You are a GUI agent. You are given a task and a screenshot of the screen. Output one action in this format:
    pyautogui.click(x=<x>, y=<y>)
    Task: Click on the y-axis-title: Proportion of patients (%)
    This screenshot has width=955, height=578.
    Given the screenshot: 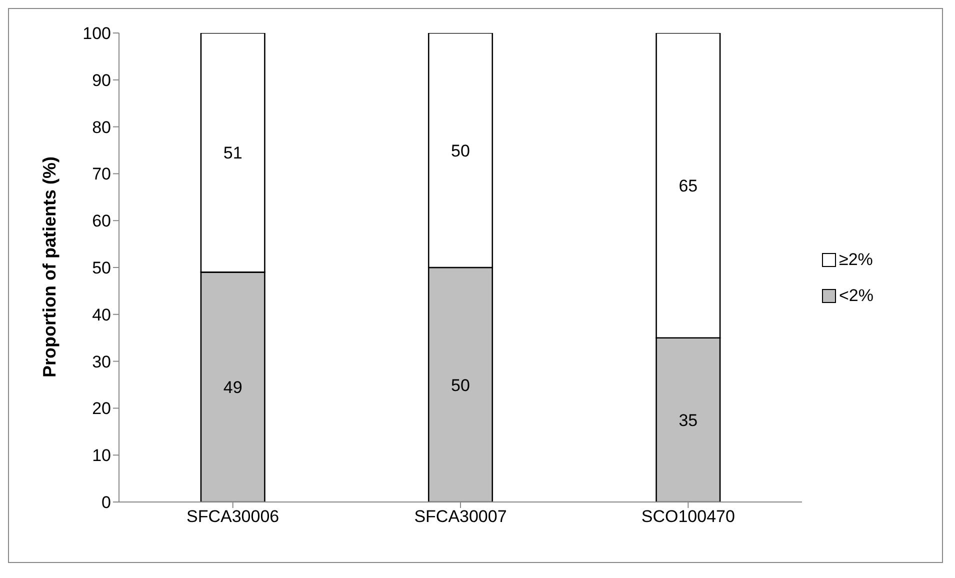 What is the action you would take?
    pyautogui.click(x=49, y=267)
    